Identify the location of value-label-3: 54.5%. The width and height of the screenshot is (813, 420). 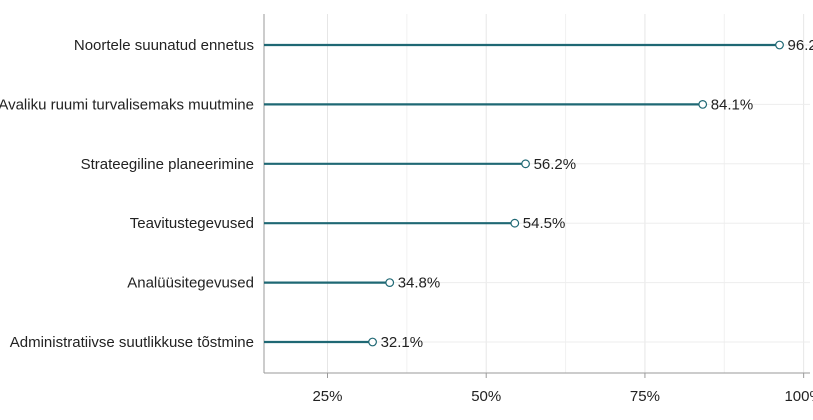
(544, 223).